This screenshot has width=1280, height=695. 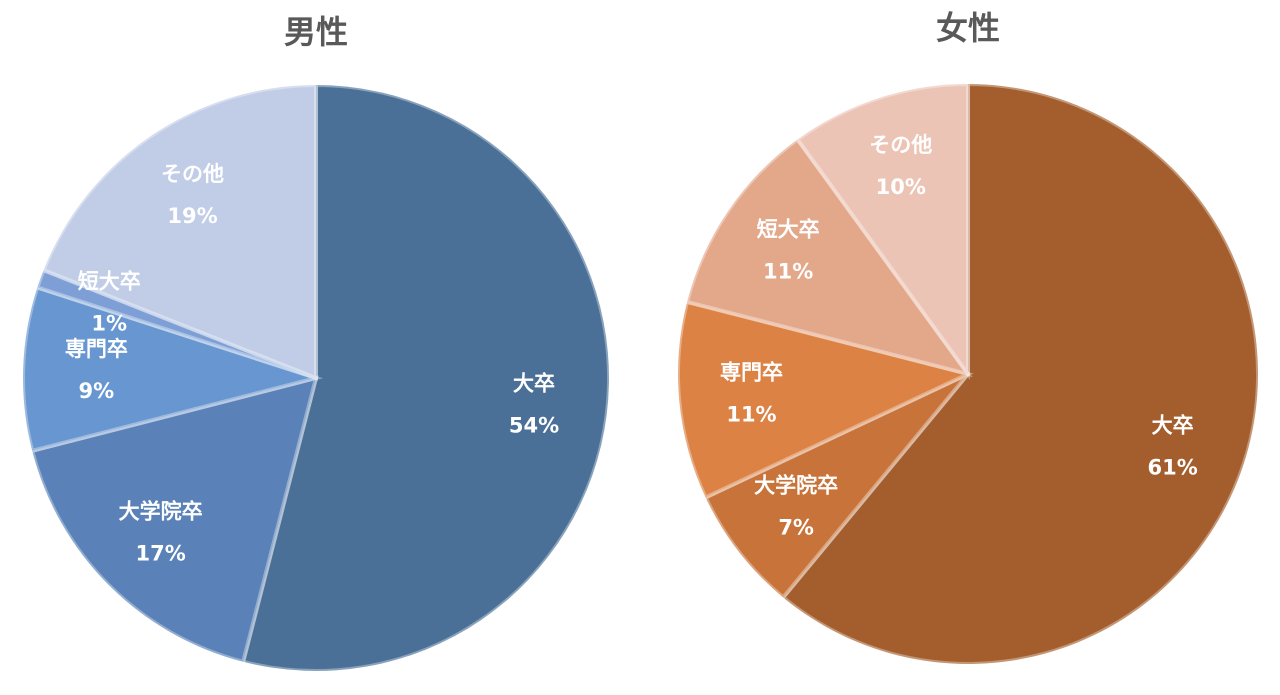 What do you see at coordinates (160, 553) in the screenshot?
I see `value-label: 17%` at bounding box center [160, 553].